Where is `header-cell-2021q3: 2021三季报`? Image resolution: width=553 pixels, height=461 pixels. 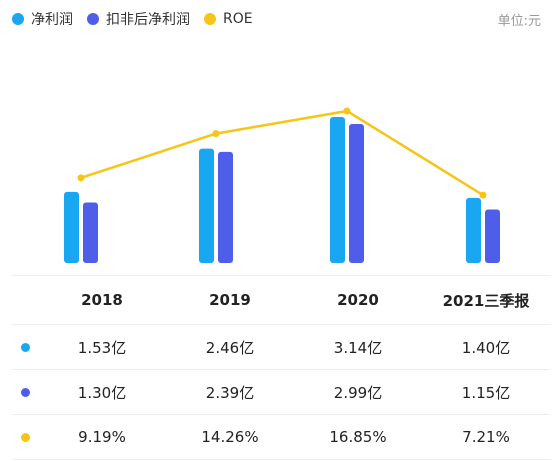 header-cell-2021q3: 2021三季报 is located at coordinates (486, 300).